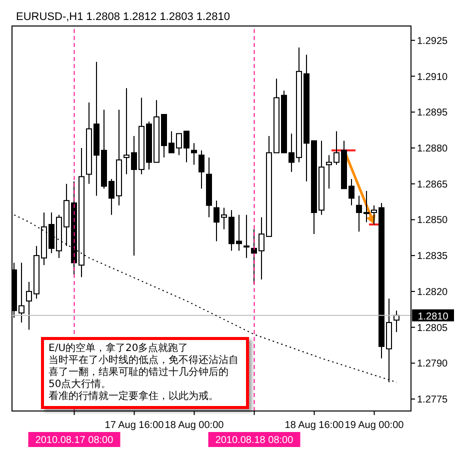  What do you see at coordinates (119, 348) in the screenshot?
I see `annotation: E/U的空单，拿了20多点就跑了` at bounding box center [119, 348].